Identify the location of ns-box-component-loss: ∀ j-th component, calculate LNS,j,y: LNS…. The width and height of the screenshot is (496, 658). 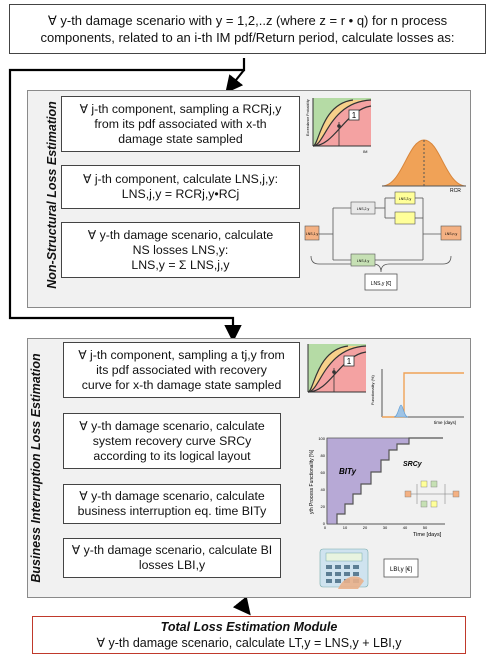
(180, 187).